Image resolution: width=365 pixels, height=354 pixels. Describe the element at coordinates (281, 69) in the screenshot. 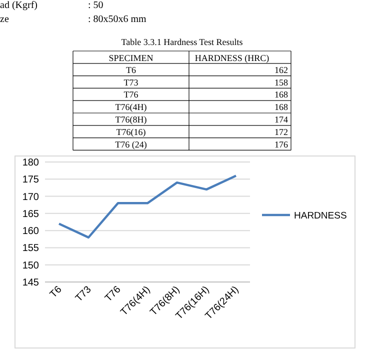

I see `text: 162` at that location.